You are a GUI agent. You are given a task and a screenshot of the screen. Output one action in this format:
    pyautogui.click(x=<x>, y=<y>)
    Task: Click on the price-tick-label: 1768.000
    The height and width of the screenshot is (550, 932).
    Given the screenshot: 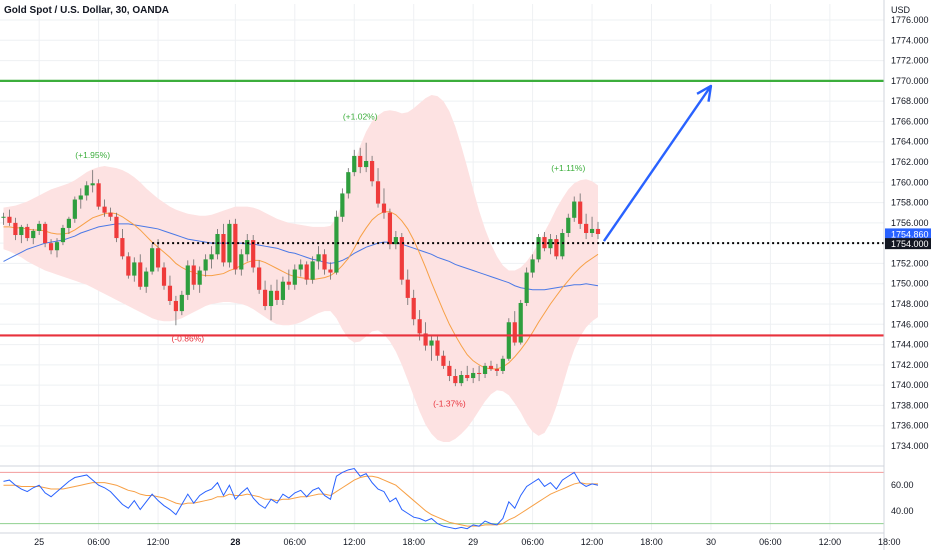 What is the action you would take?
    pyautogui.click(x=910, y=101)
    